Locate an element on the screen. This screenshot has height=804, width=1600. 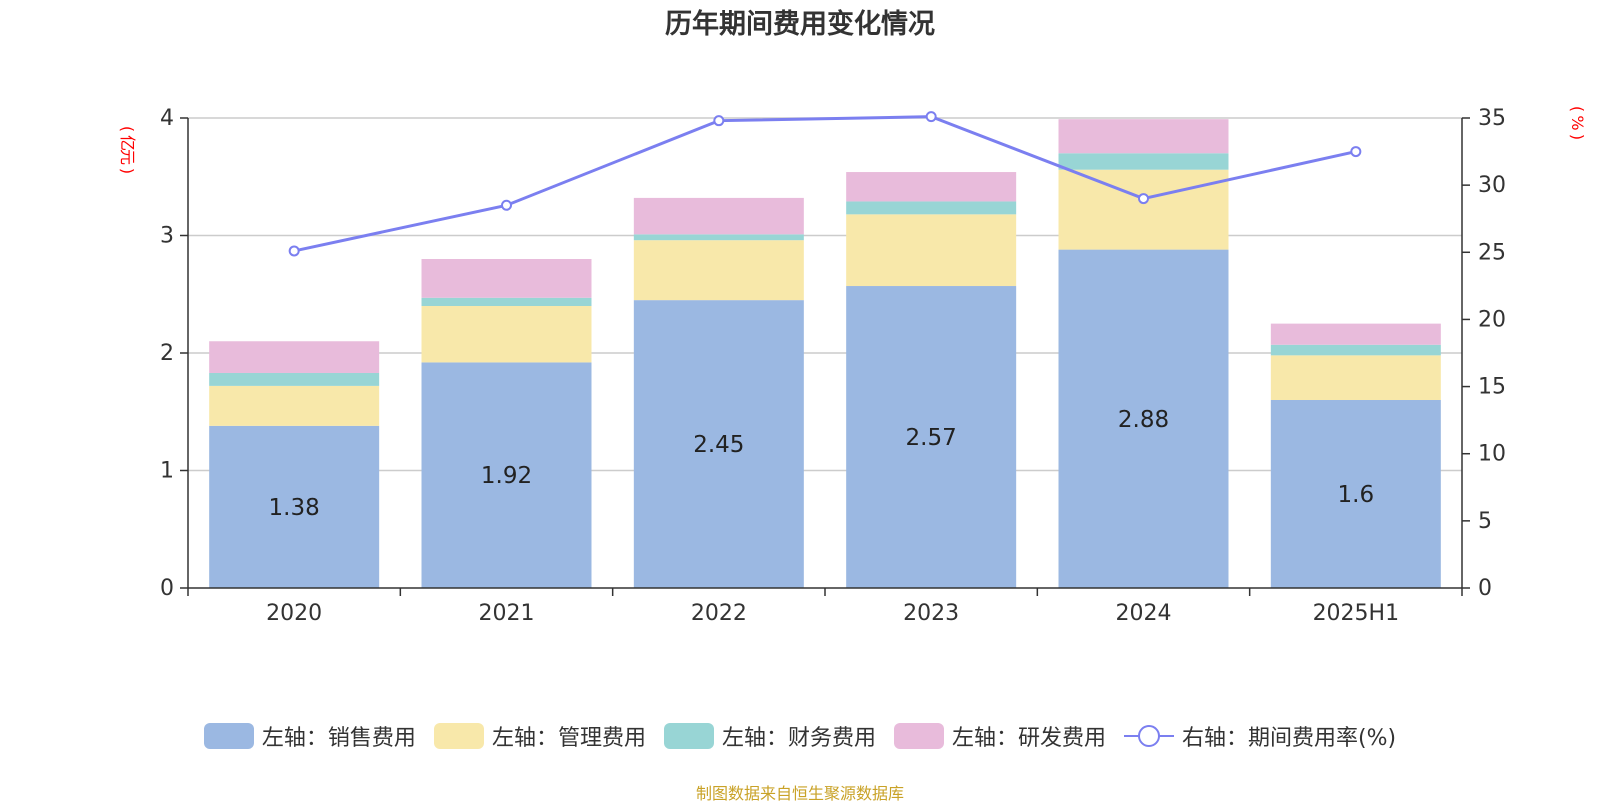
right-axis-tick-label: 5 is located at coordinates (1485, 521).